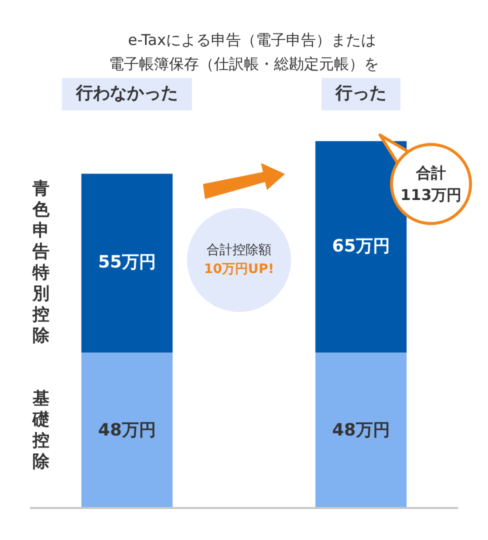 Image resolution: width=488 pixels, height=540 pixels. I want to click on x-tick-label: 行った, so click(360, 94).